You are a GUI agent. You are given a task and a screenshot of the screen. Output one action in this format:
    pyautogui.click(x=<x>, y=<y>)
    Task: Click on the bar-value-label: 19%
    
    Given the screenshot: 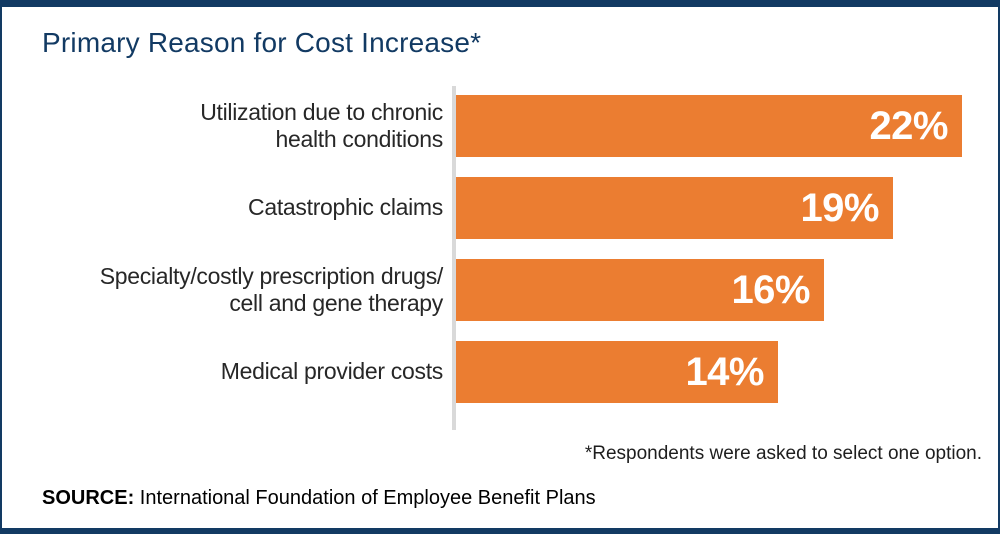 What is the action you would take?
    pyautogui.click(x=839, y=207)
    